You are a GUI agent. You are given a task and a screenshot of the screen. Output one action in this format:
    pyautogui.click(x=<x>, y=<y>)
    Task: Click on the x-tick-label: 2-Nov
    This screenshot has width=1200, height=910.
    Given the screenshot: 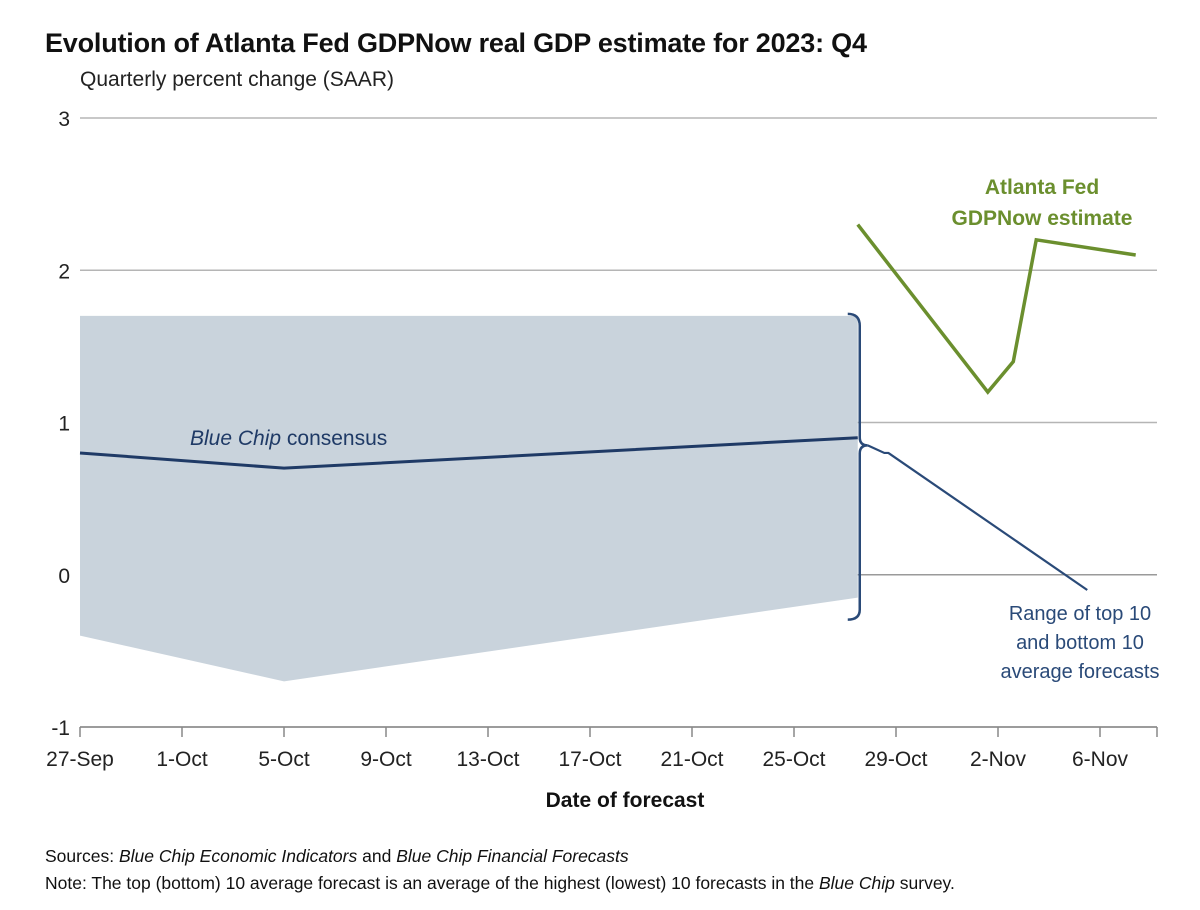 What is the action you would take?
    pyautogui.click(x=998, y=759)
    